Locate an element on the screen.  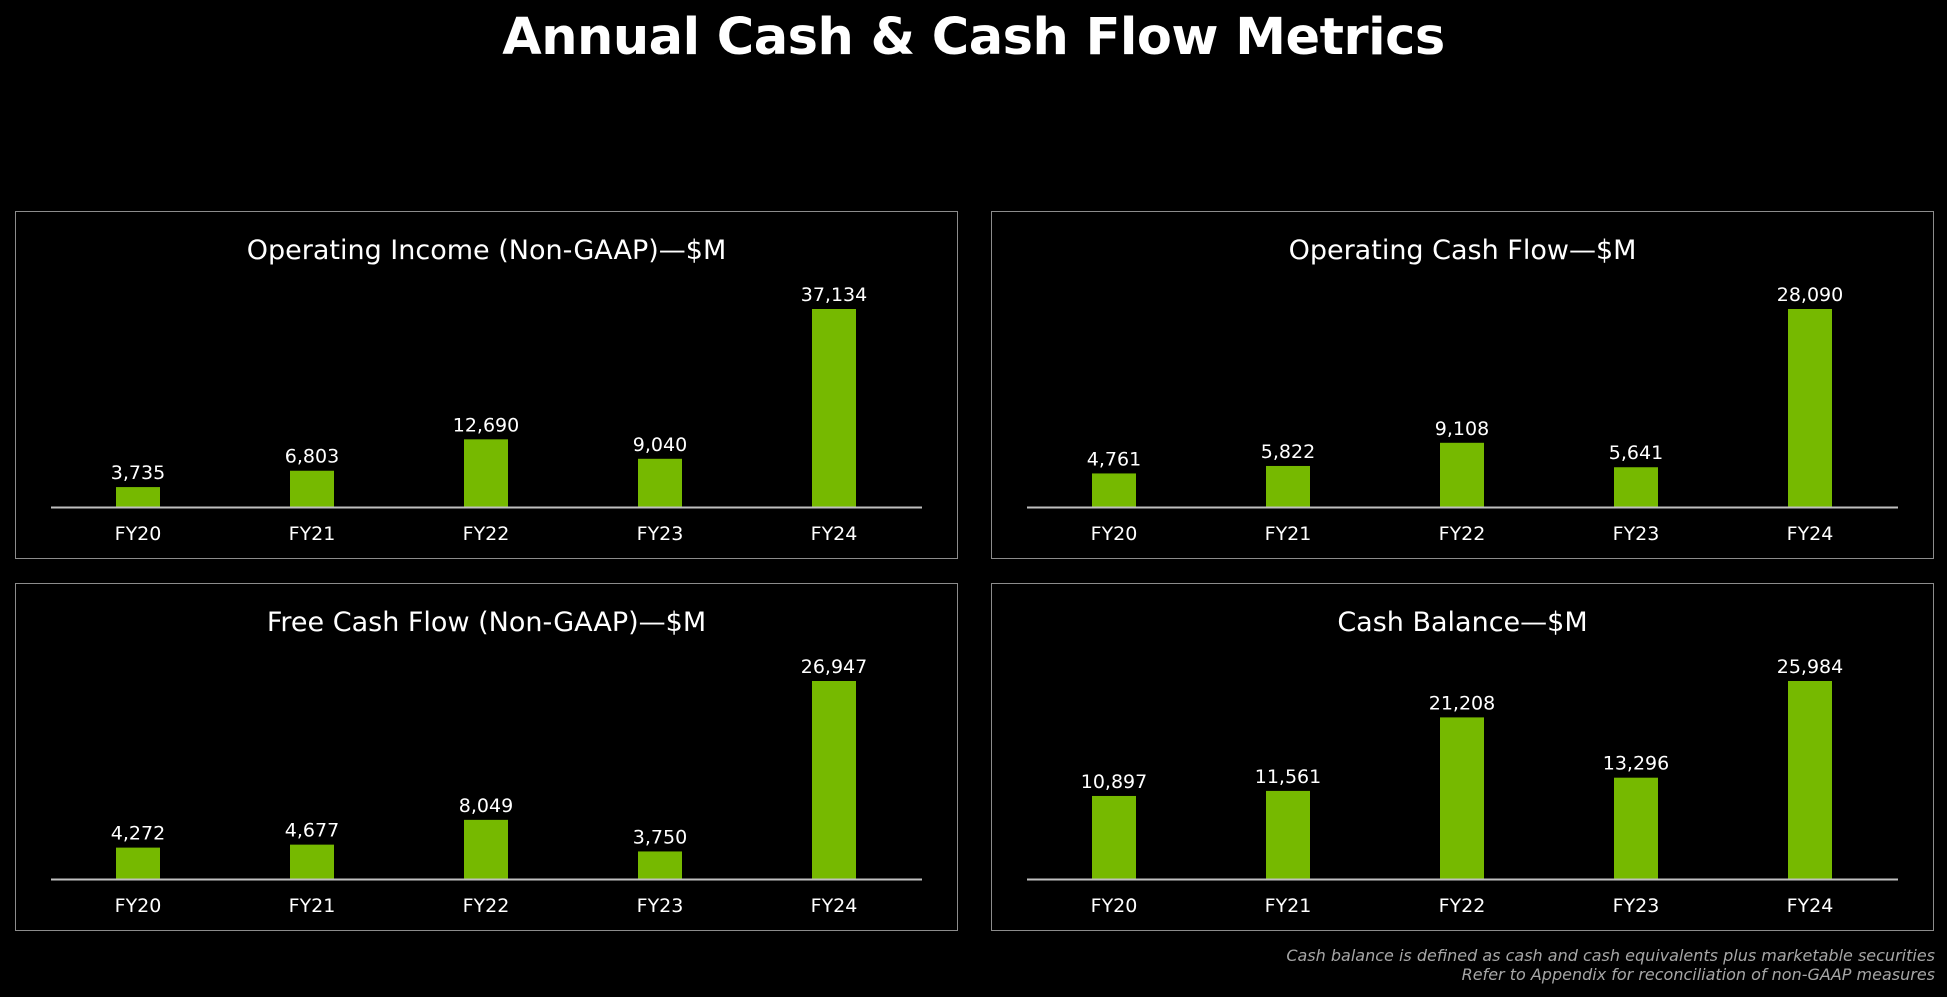
page-title: Annual Cash & Cash Flow Metrics is located at coordinates (973, 37).